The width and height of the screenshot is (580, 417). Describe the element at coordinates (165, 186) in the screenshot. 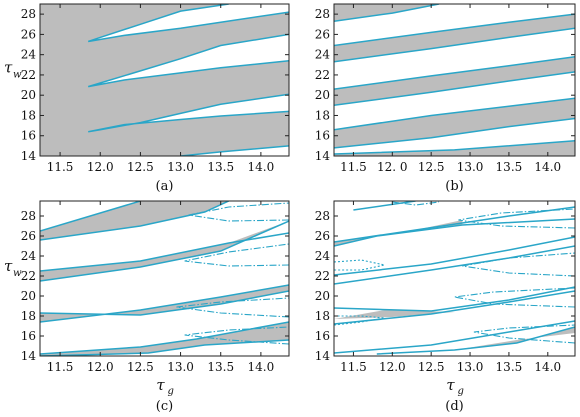

I see `panel-label: (a)` at that location.